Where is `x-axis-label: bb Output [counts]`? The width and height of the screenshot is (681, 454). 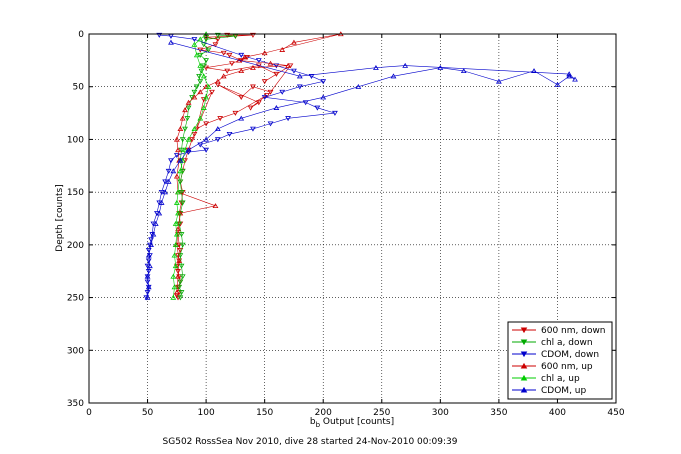
x-axis-label: bb Output [counts] is located at coordinates (352, 423).